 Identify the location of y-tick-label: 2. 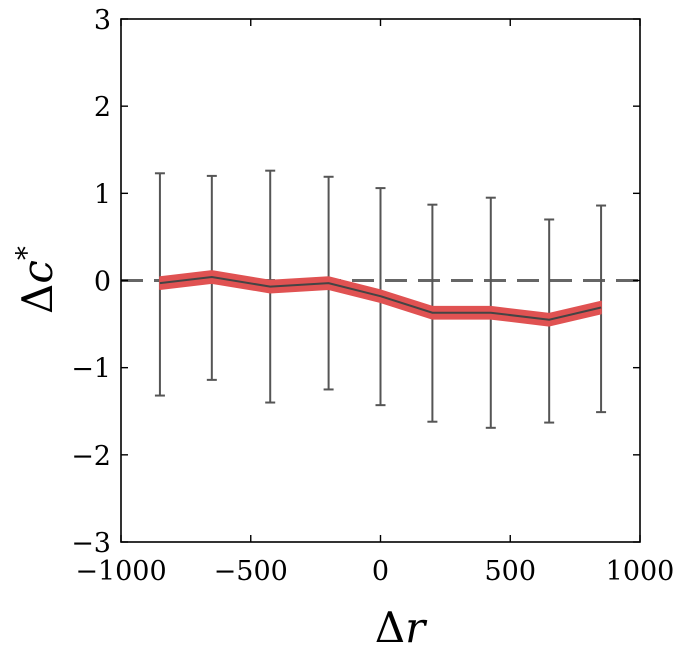
(102, 107).